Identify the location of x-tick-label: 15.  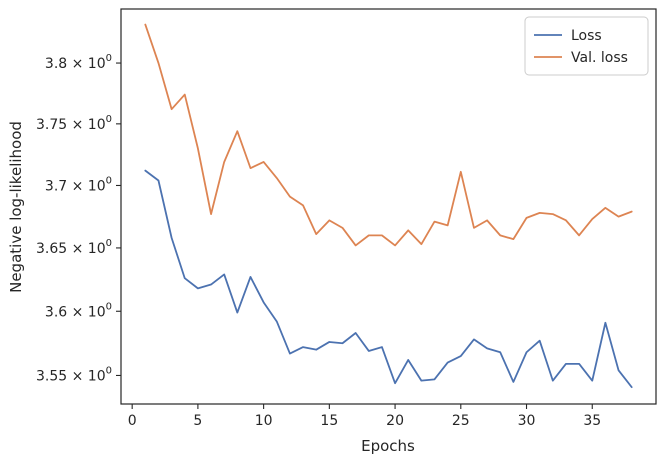
(329, 421).